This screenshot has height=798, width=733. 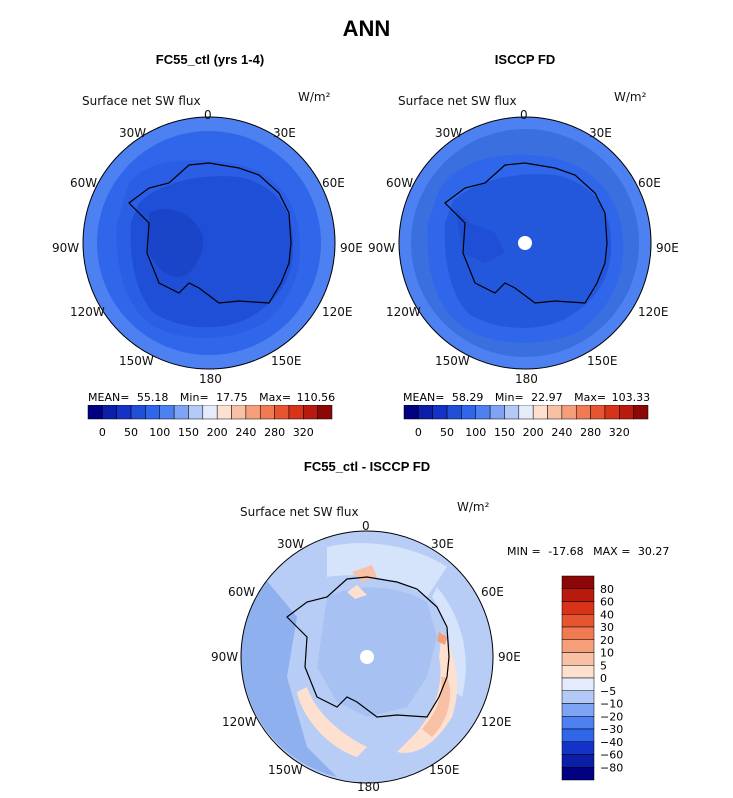 I want to click on panel3-lon-90e: 90E, so click(x=509, y=657).